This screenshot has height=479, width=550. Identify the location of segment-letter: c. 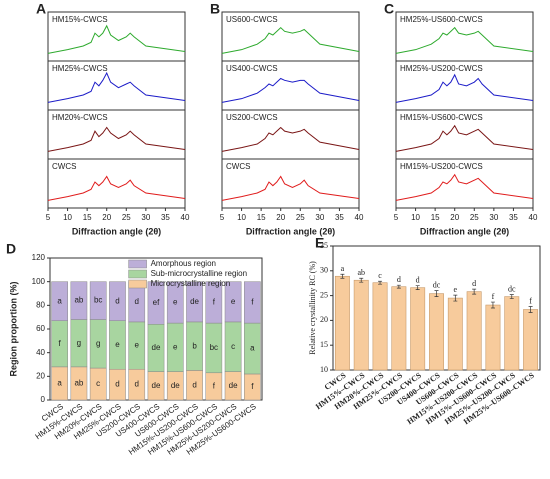
(98, 383).